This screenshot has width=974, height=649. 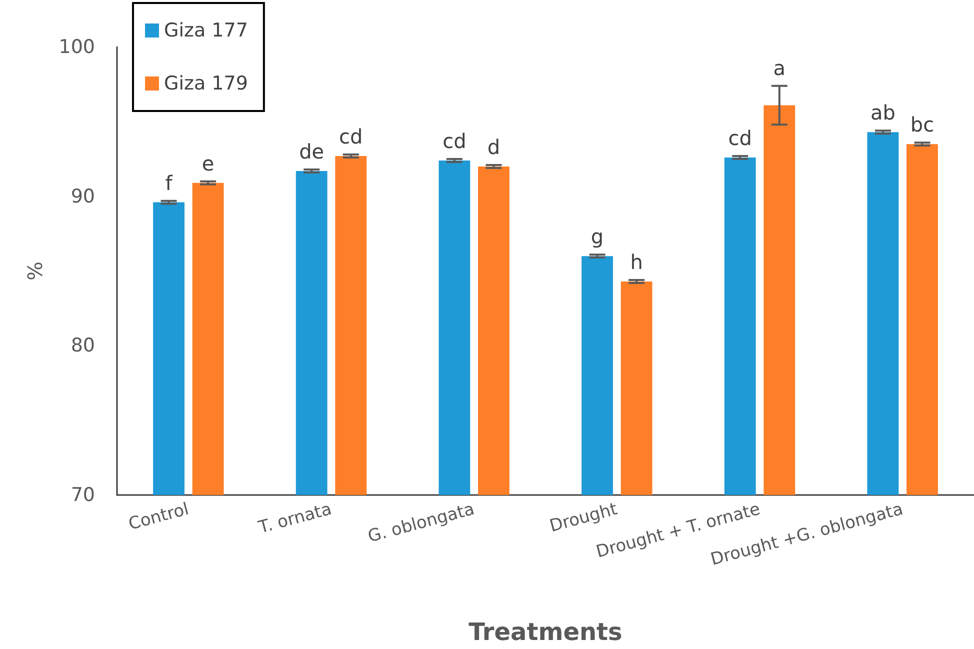 I want to click on annotation: bc, so click(x=922, y=124).